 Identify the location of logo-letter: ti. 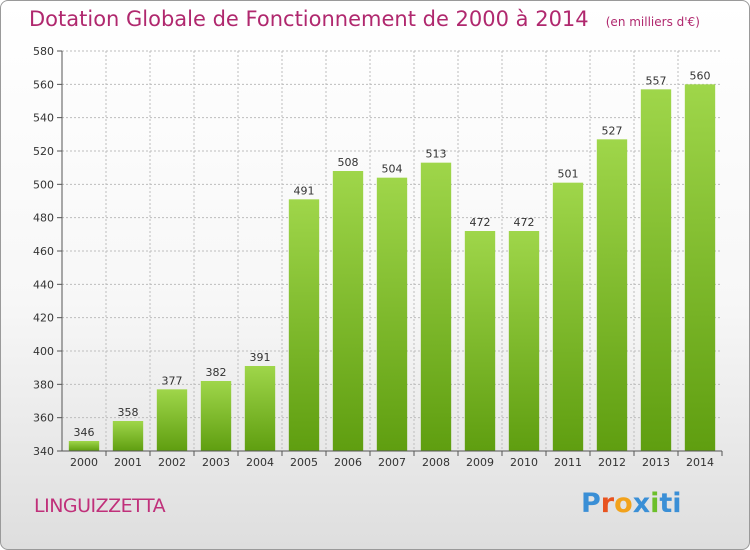
(670, 503).